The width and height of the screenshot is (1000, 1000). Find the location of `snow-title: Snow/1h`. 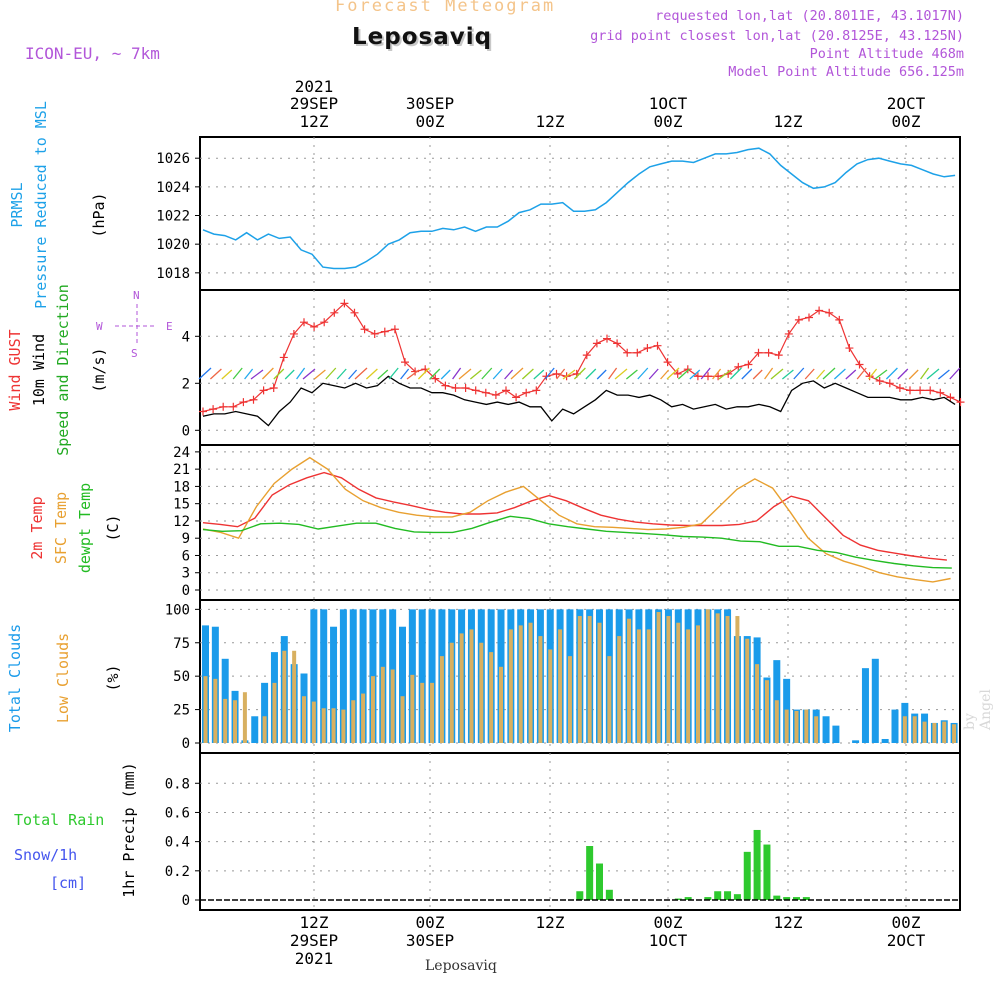

snow-title: Snow/1h is located at coordinates (45, 855).